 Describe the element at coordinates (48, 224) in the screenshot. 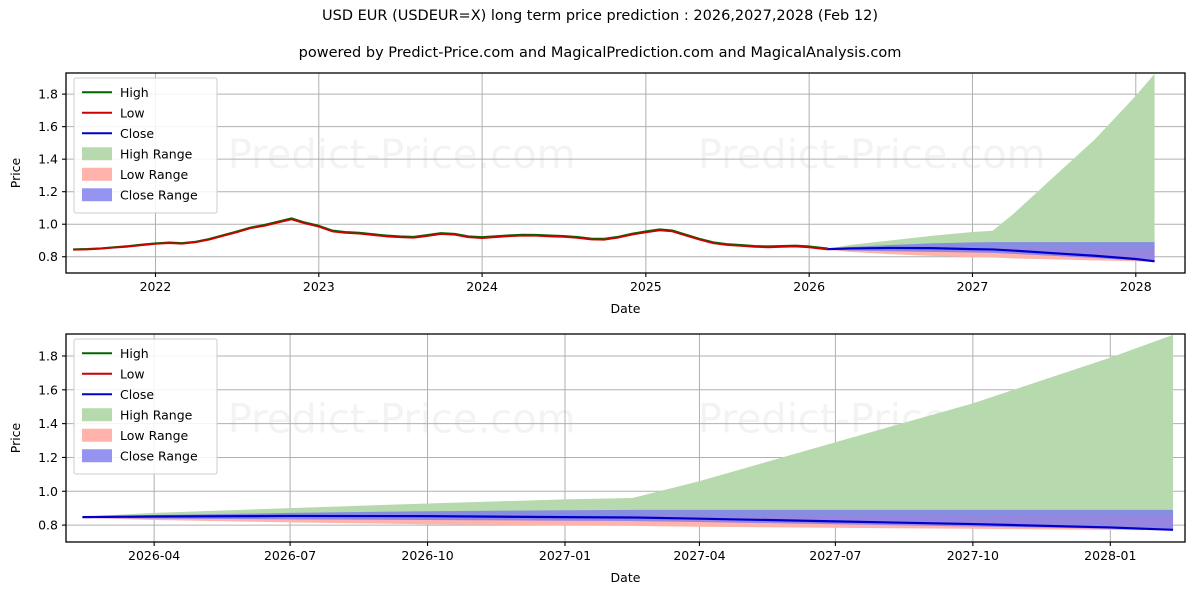

I see `y-tick-label: 1.0` at that location.